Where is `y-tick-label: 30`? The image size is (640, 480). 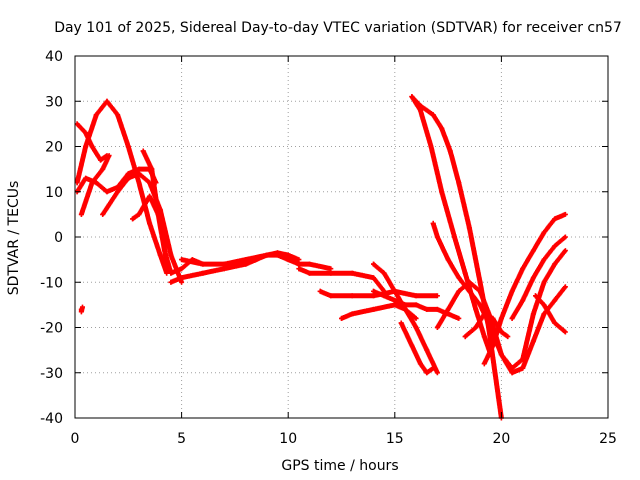
y-tick-label: 30 is located at coordinates (54, 102).